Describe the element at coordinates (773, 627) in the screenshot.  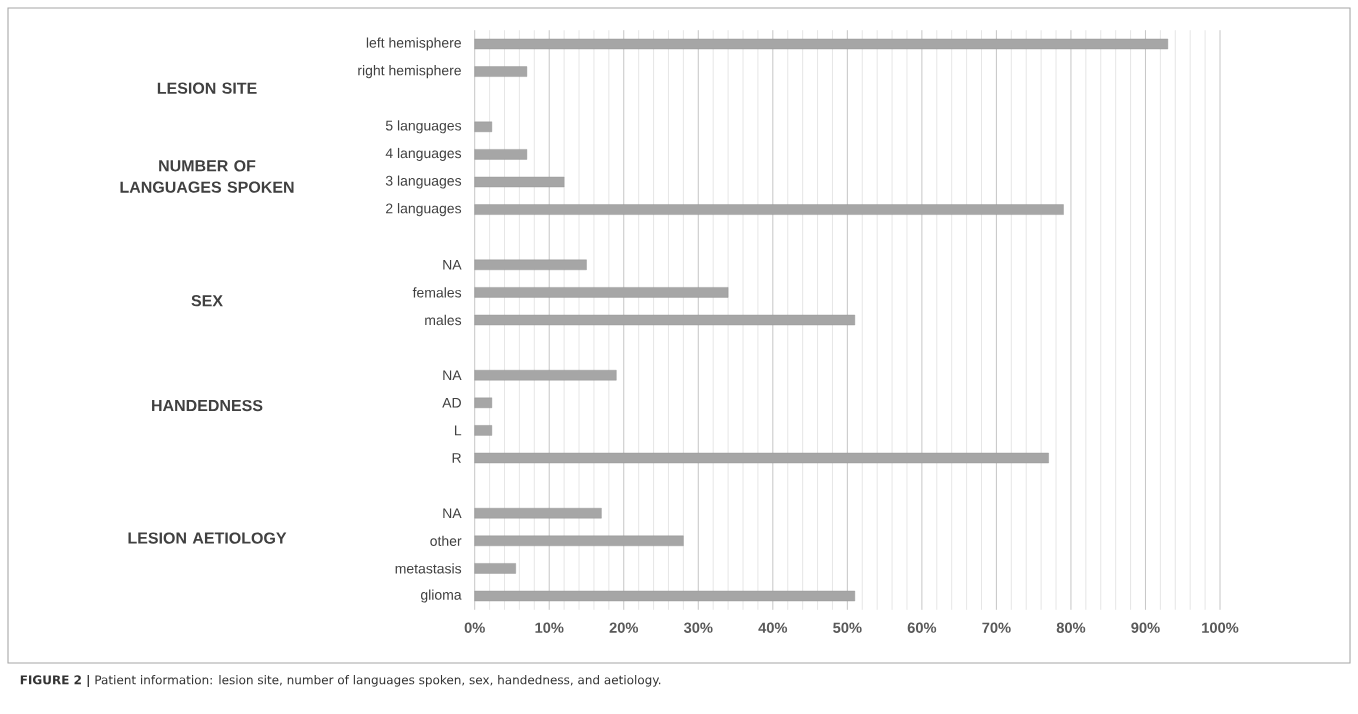
I see `x-tick-label: 40%` at that location.